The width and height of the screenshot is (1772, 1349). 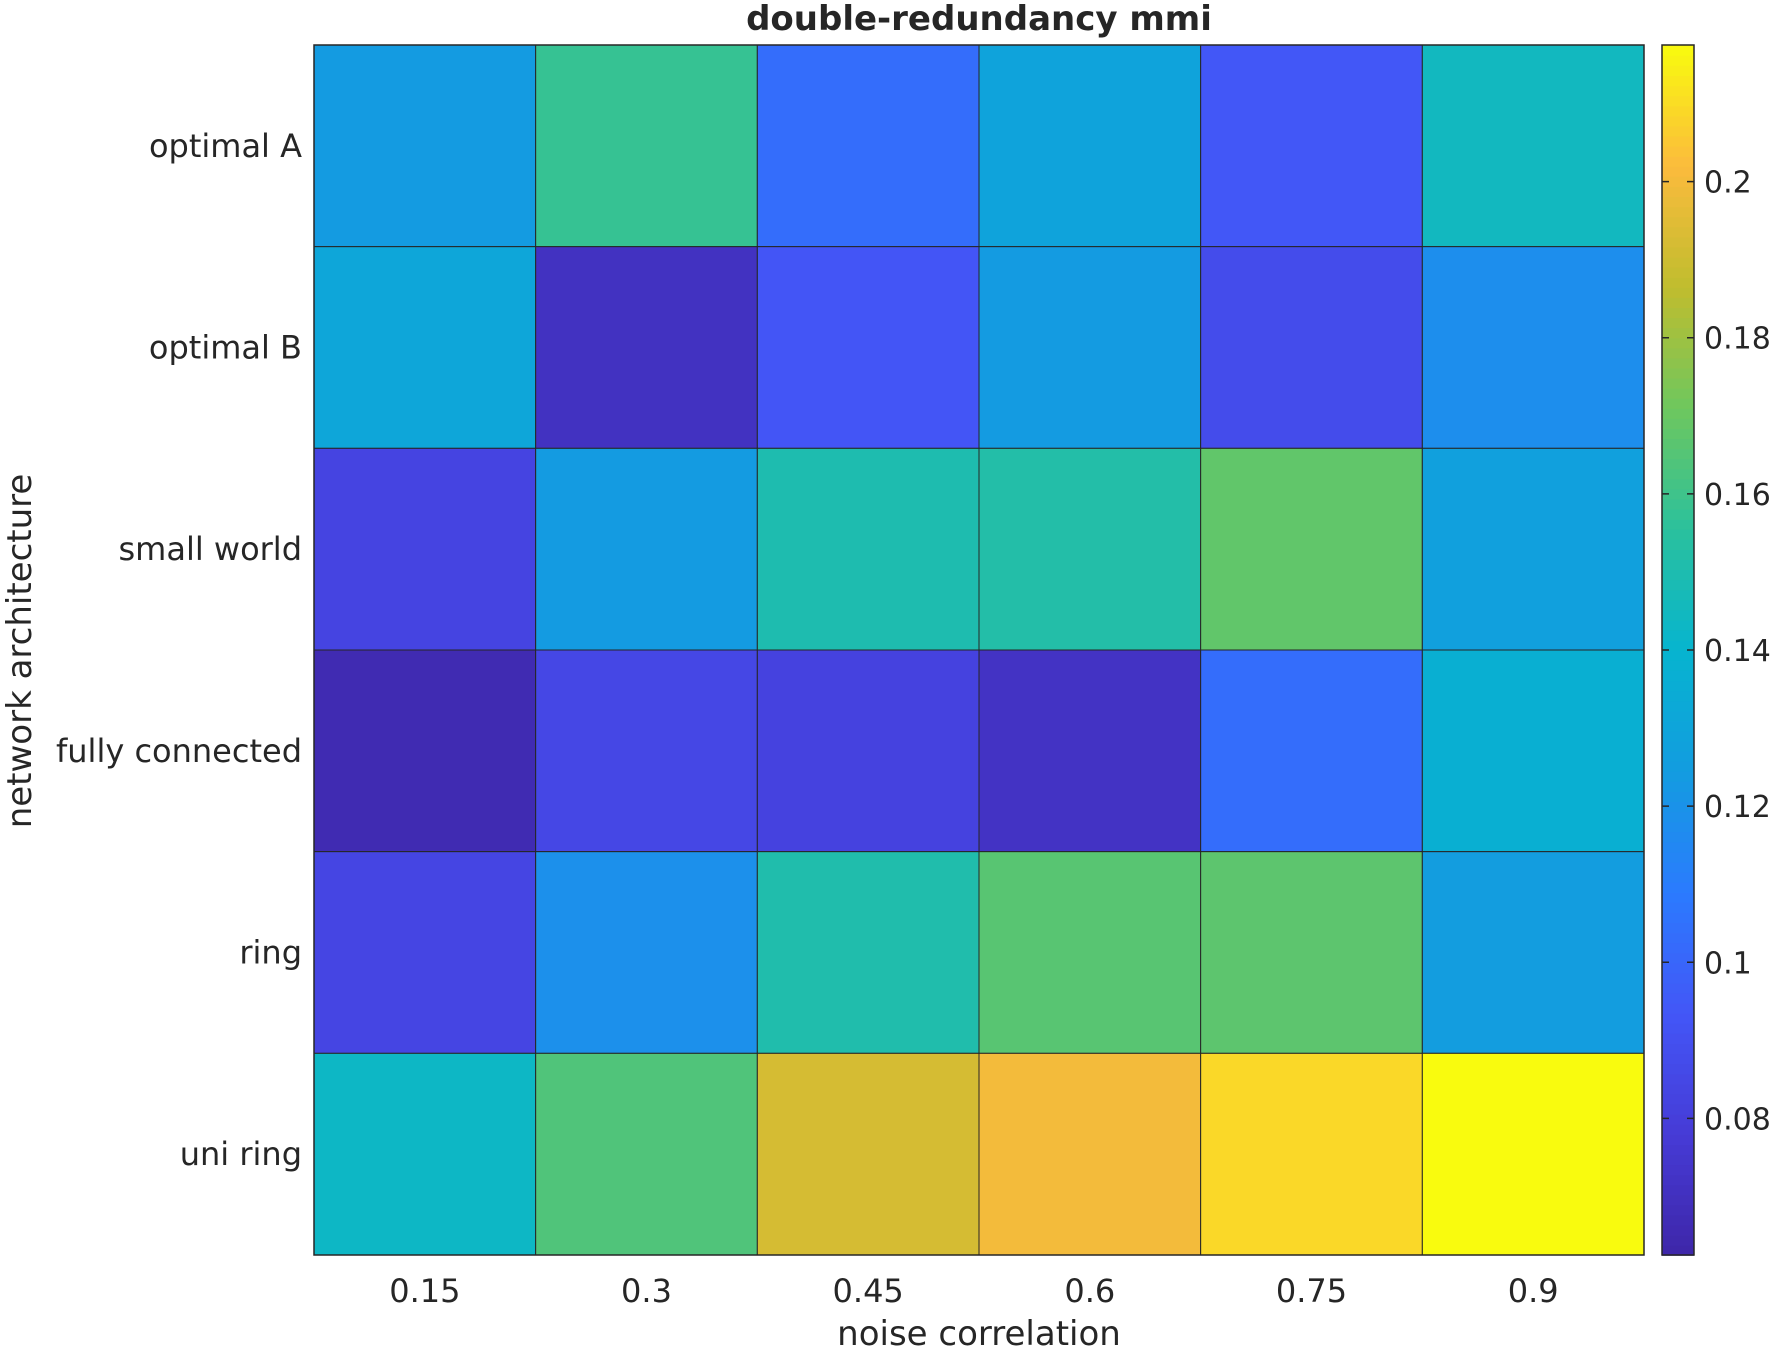 What do you see at coordinates (1311, 1291) in the screenshot?
I see `x-tick-label: 0.75` at bounding box center [1311, 1291].